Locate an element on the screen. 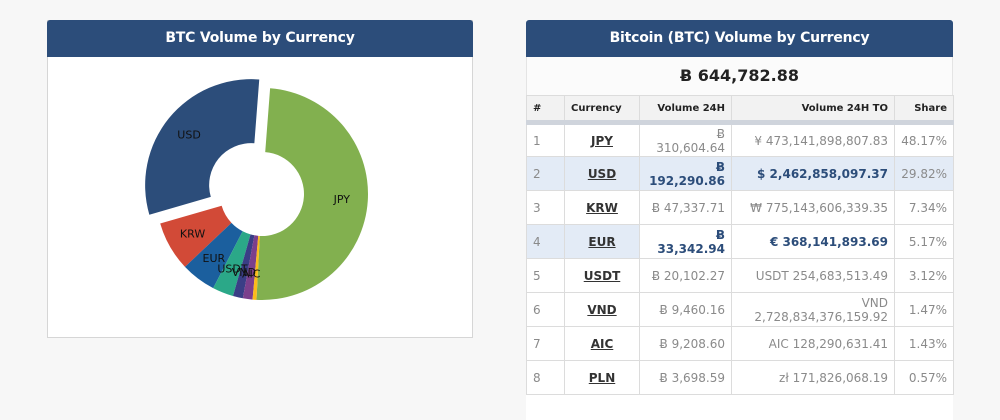  donut-label-eur: EUR is located at coordinates (214, 258).